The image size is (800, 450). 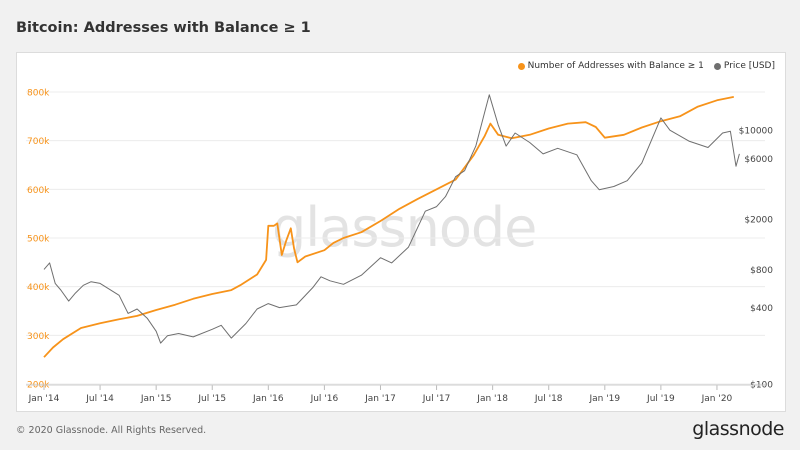 I want to click on y-right-tick-2: $800, so click(x=761, y=271).